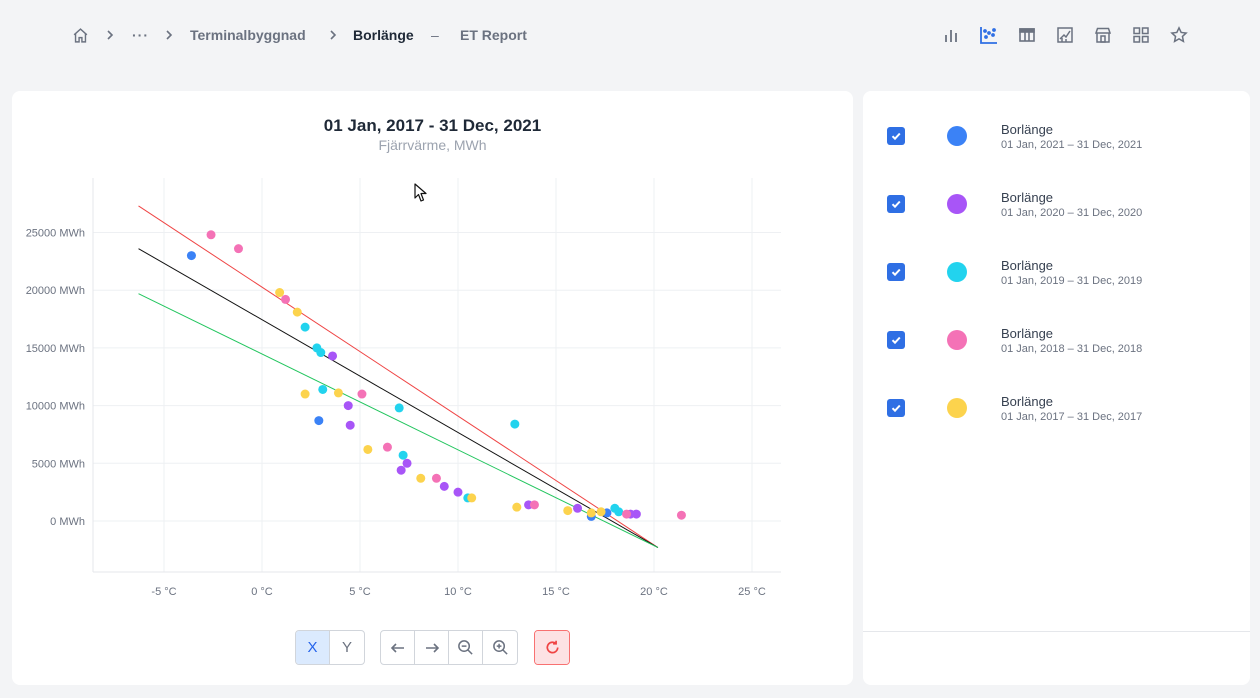  What do you see at coordinates (556, 592) in the screenshot?
I see `x-tick-label: 15 °C` at bounding box center [556, 592].